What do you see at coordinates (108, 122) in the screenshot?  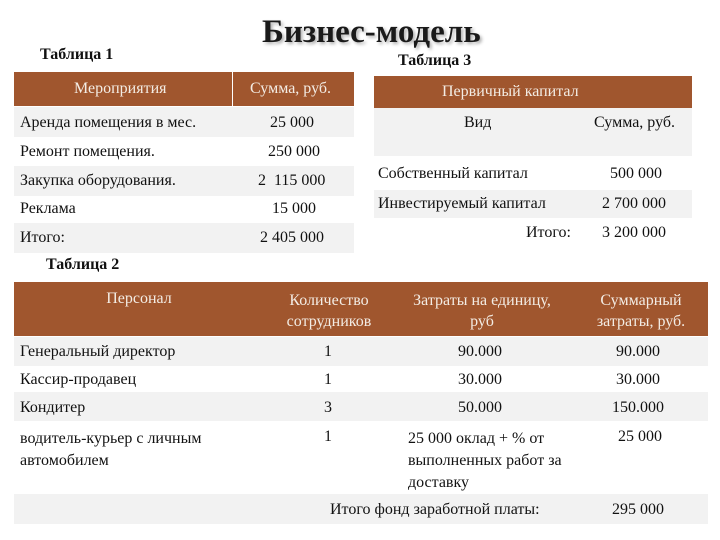 I see `table1-cell: Аренда помещения в мес.` at bounding box center [108, 122].